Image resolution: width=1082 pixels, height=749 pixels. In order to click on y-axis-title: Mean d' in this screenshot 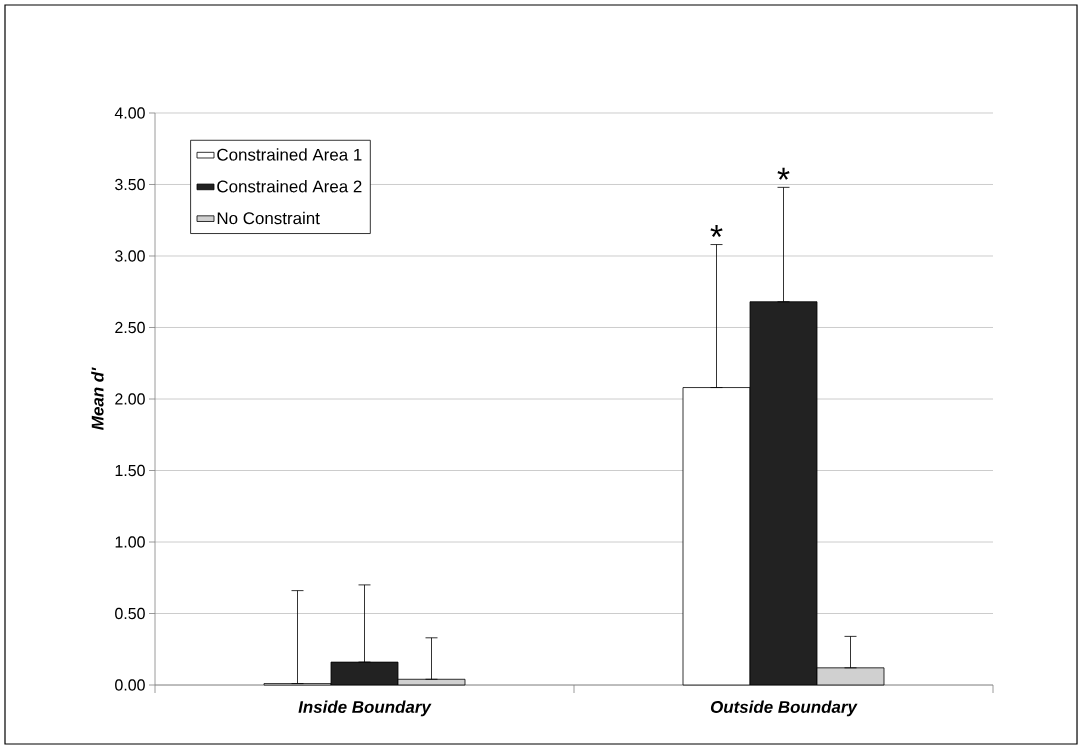, I will do `click(97, 398)`.